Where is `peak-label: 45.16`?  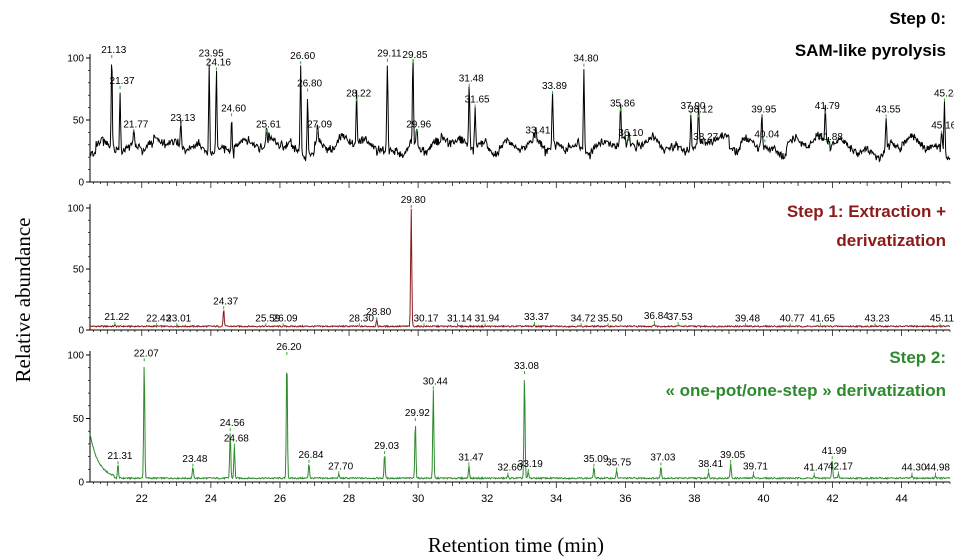
peak-label: 45.16 is located at coordinates (942, 126).